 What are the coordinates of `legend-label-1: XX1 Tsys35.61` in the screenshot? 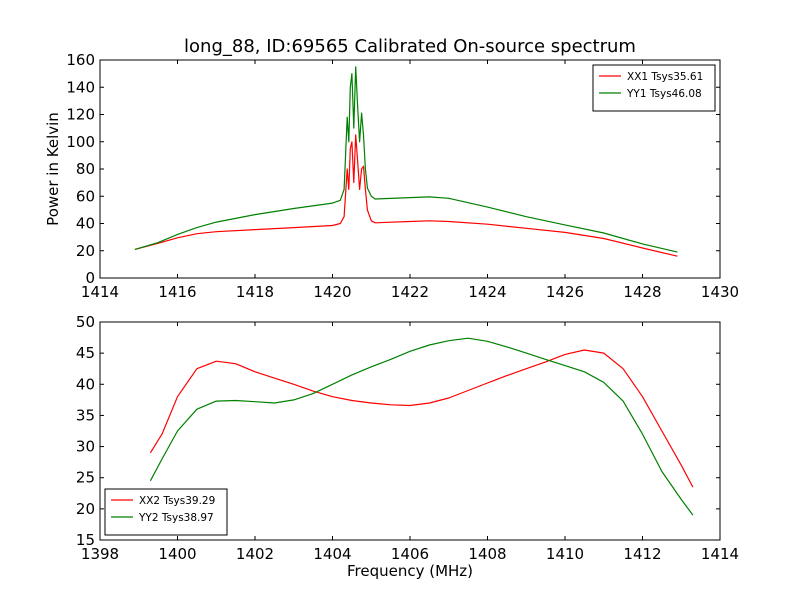 It's located at (665, 77).